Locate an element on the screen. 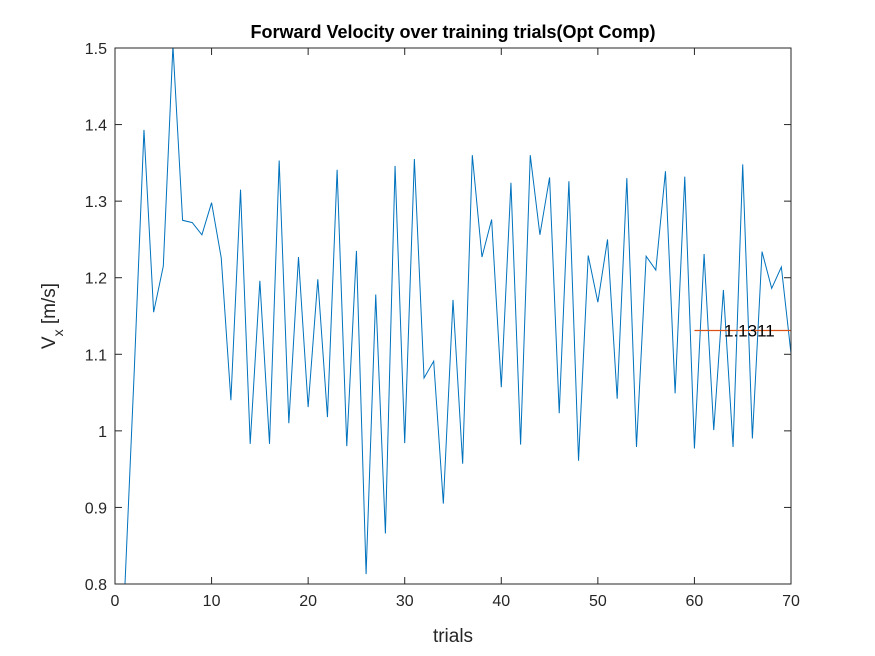  y-tick-label: 0.9 is located at coordinates (96, 508).